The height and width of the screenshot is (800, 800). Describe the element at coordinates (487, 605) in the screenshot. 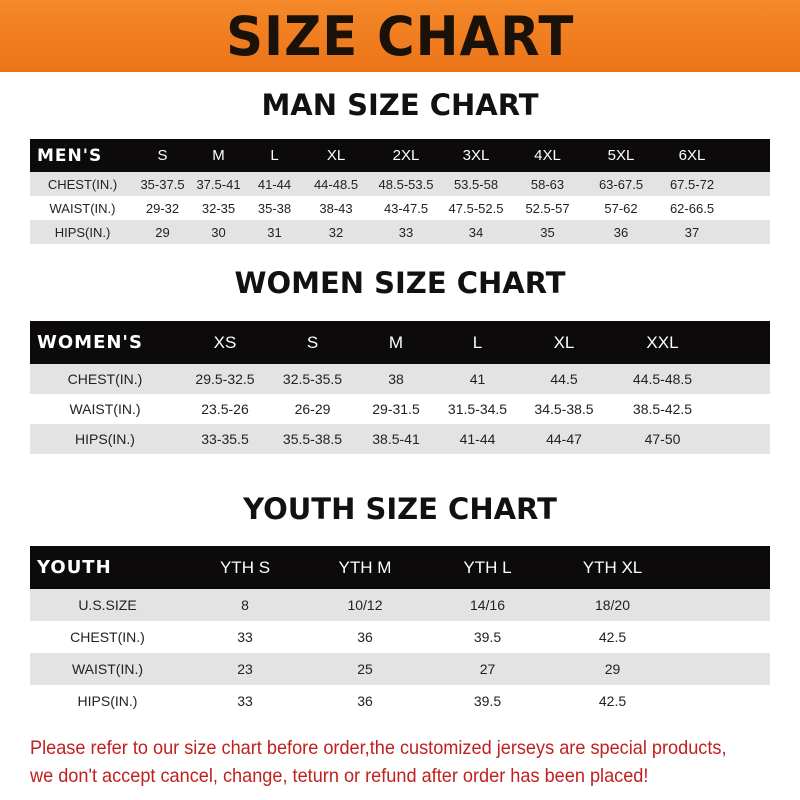

I see `measurement-value: 14/16` at that location.